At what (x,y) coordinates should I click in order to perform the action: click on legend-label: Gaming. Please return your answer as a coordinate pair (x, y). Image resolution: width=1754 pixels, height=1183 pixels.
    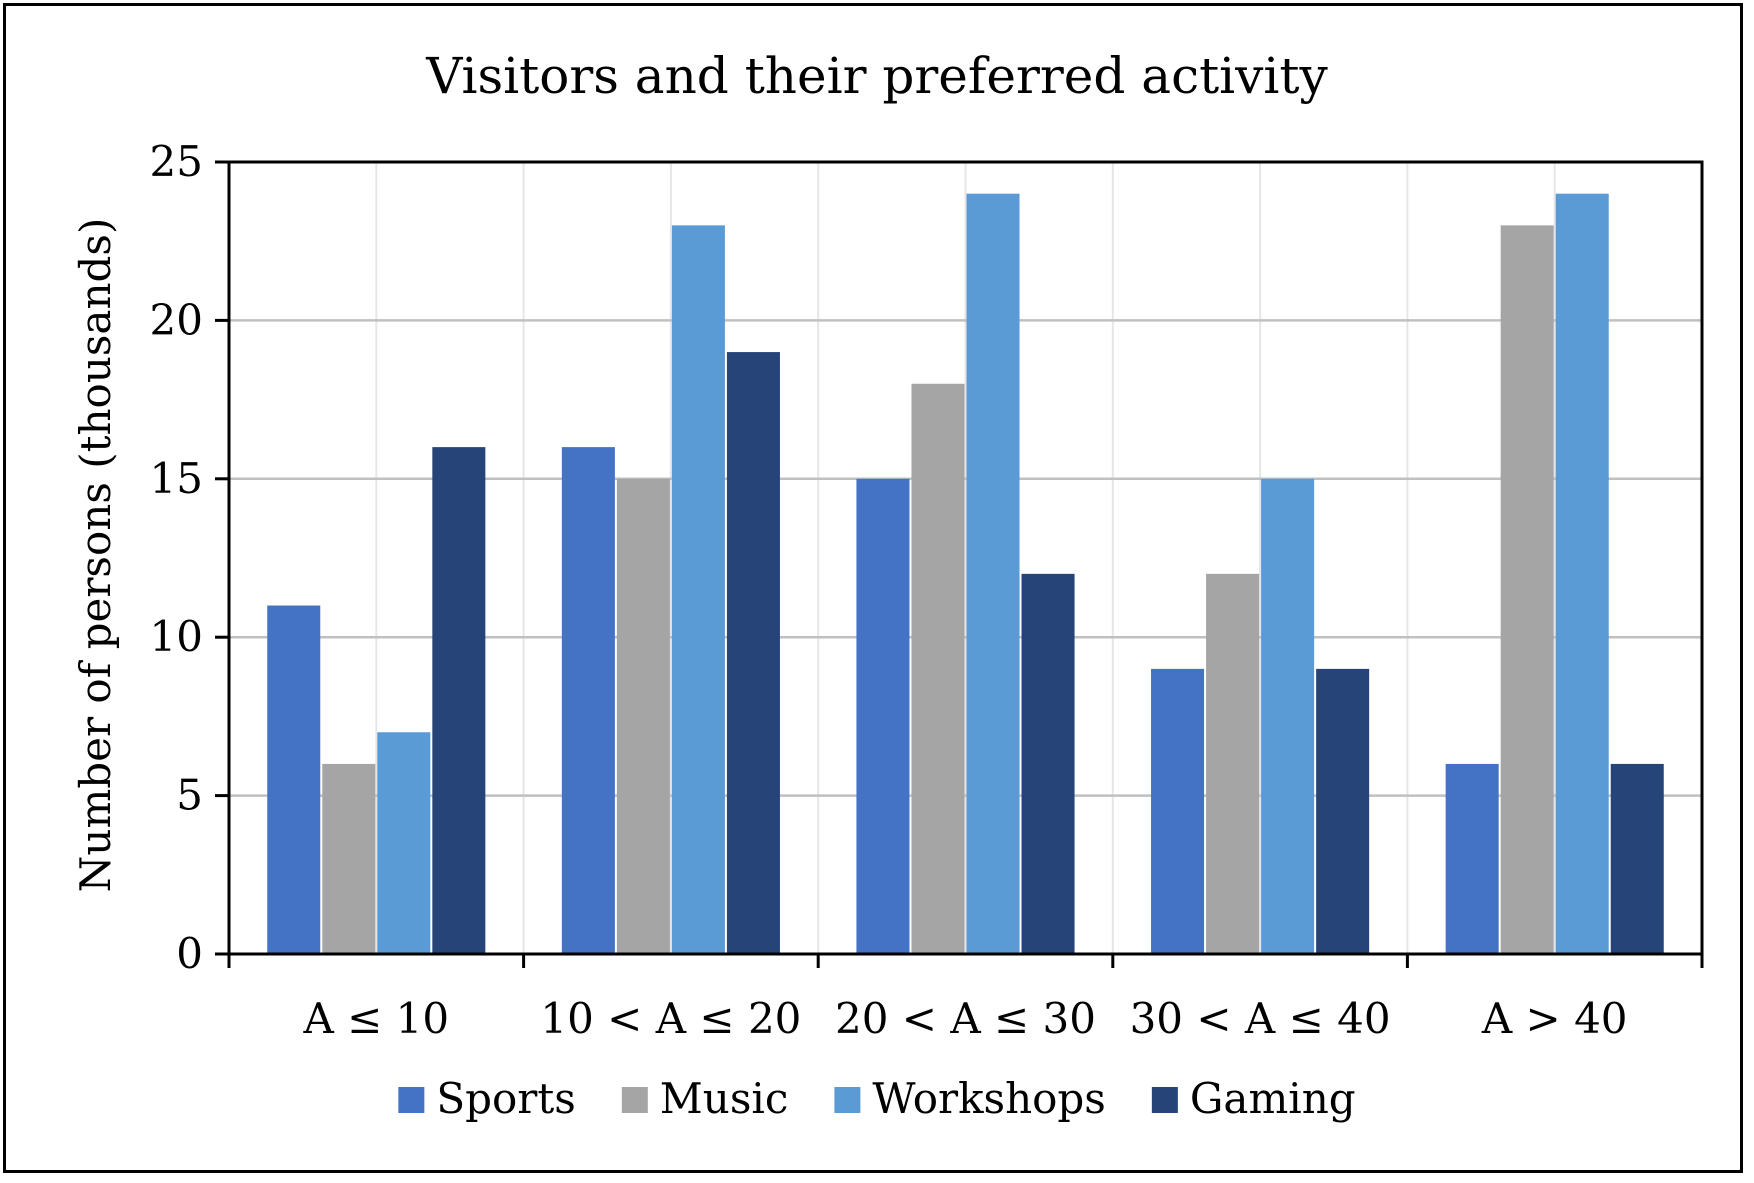
    Looking at the image, I should click on (1273, 1098).